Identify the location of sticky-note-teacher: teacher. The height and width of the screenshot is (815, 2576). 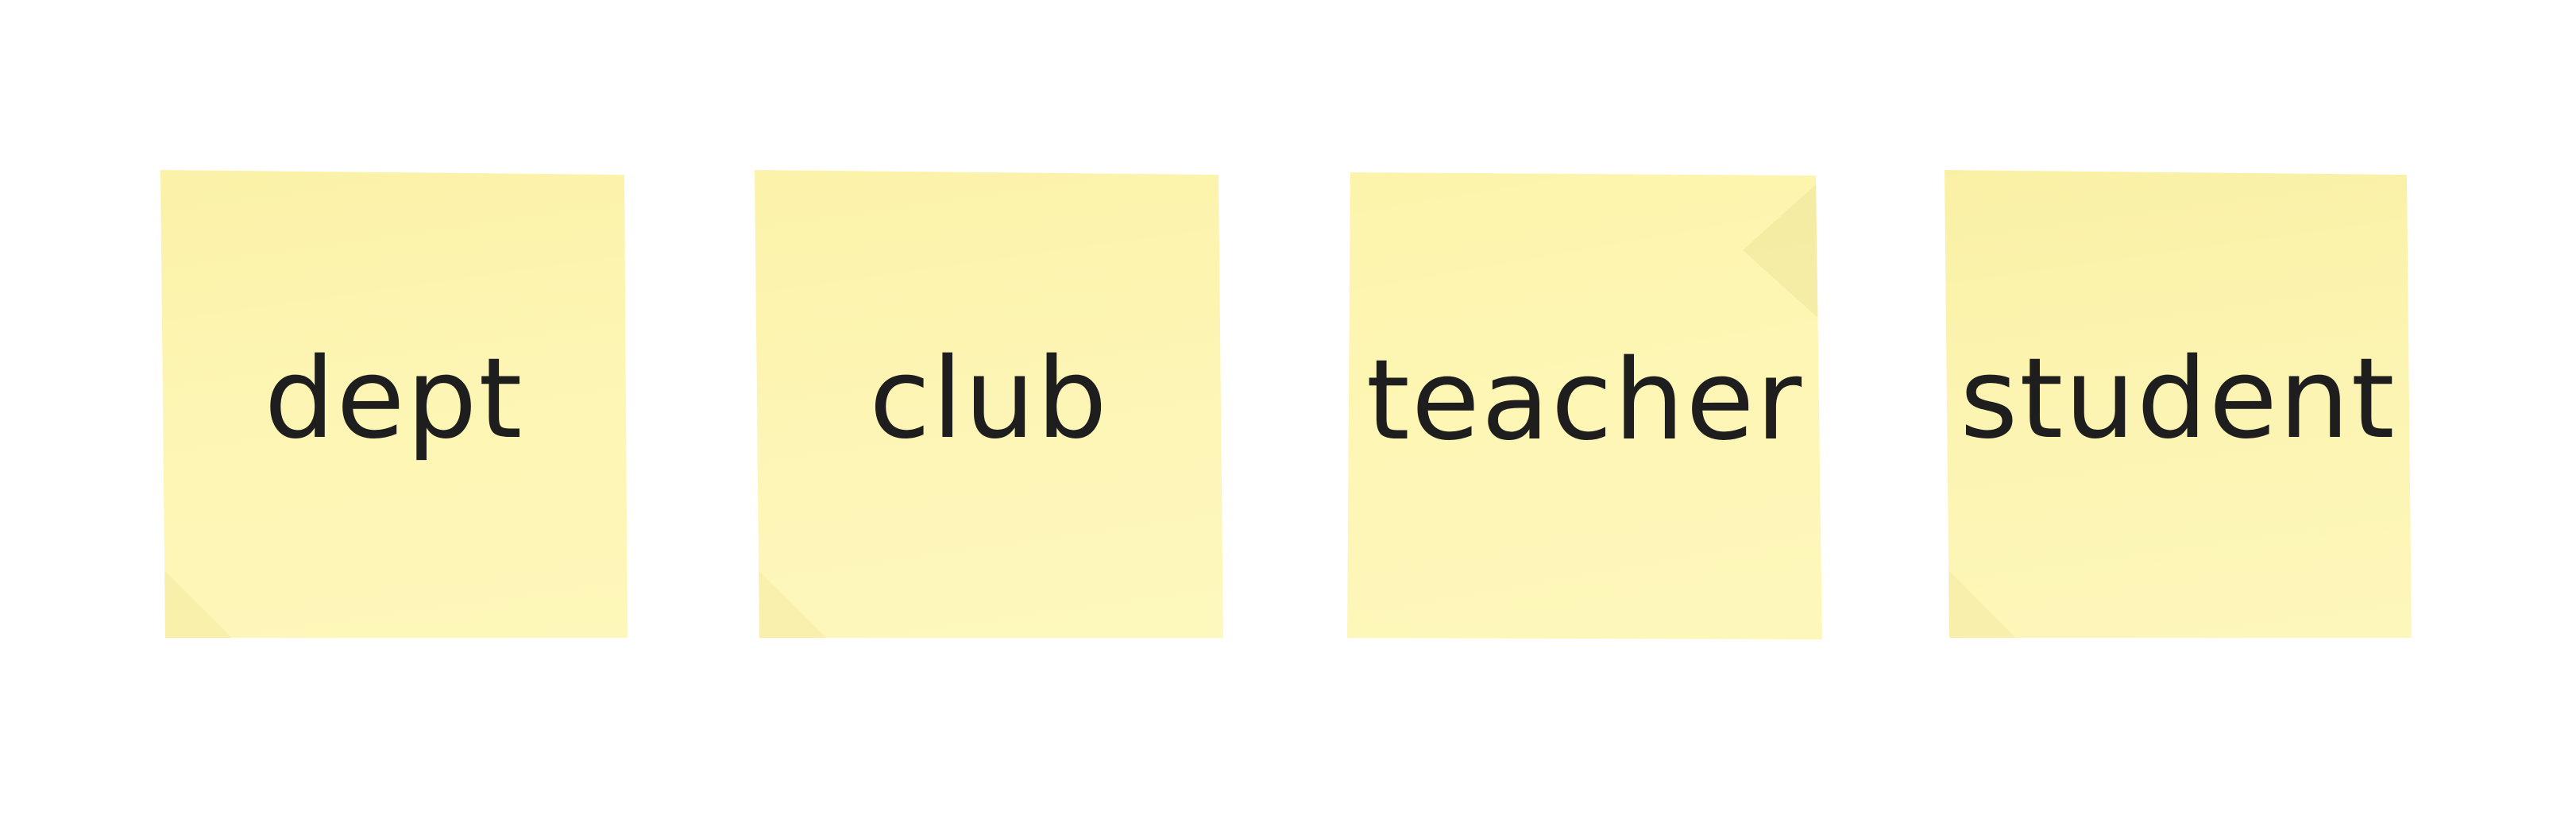
(1584, 405).